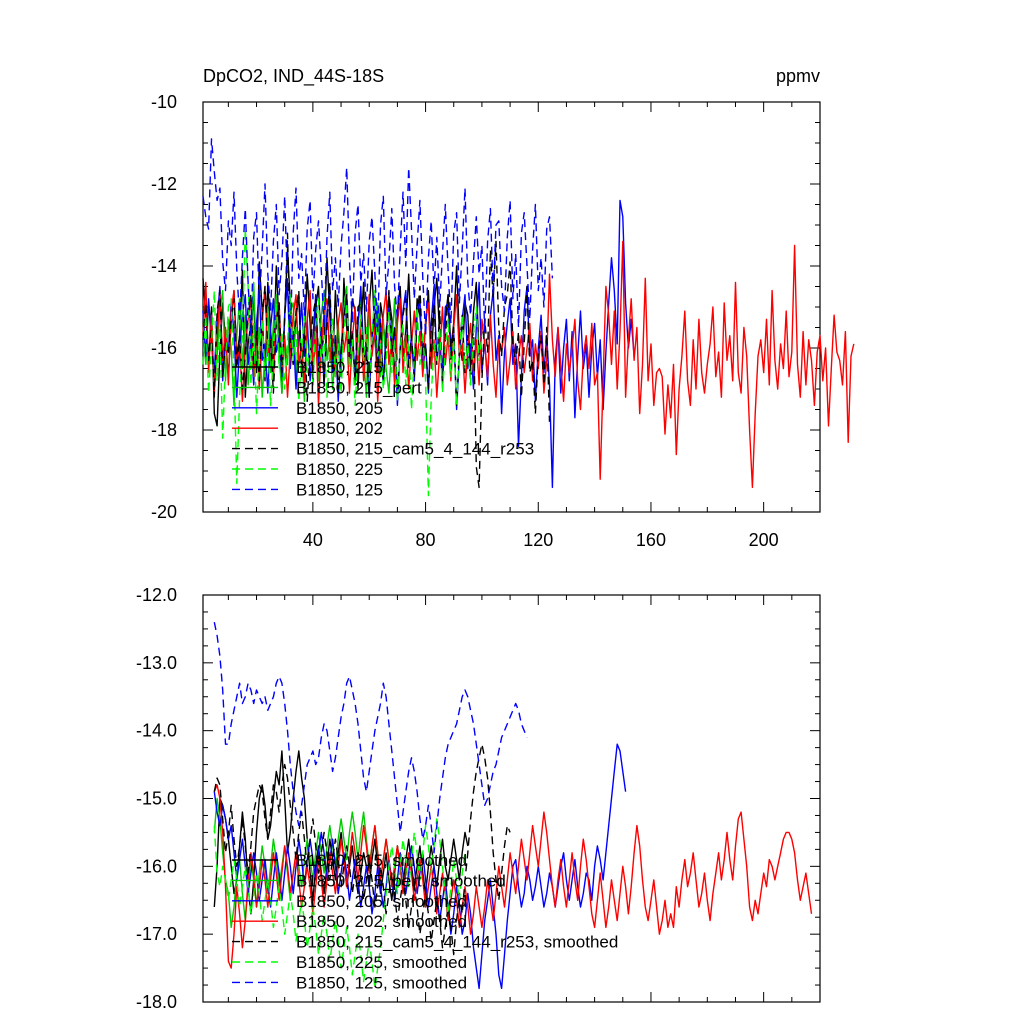  I want to click on x-tick-label: 40, so click(313, 540).